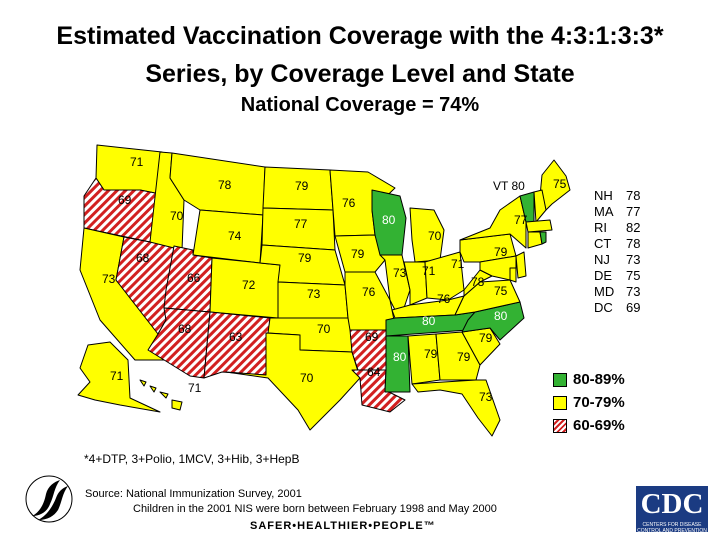  Describe the element at coordinates (143, 258) in the screenshot. I see `state-value-nv: 68` at that location.